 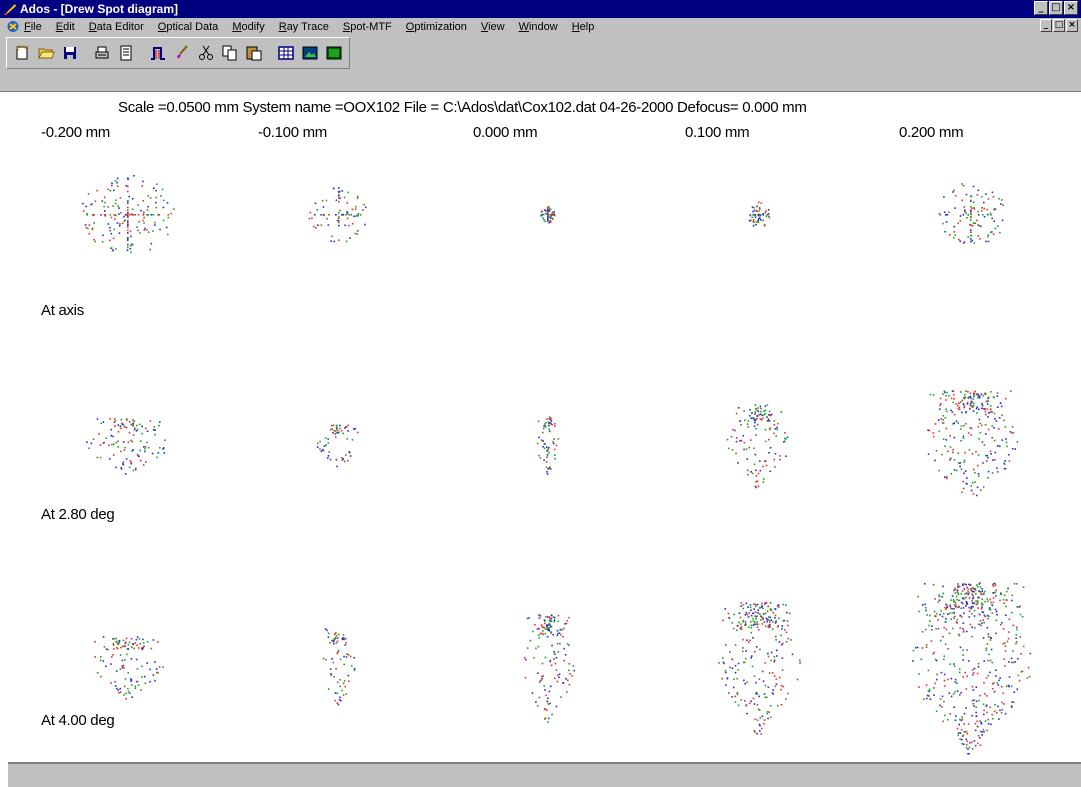 What do you see at coordinates (116, 26) in the screenshot?
I see `menu-data-editor: Data Editor` at bounding box center [116, 26].